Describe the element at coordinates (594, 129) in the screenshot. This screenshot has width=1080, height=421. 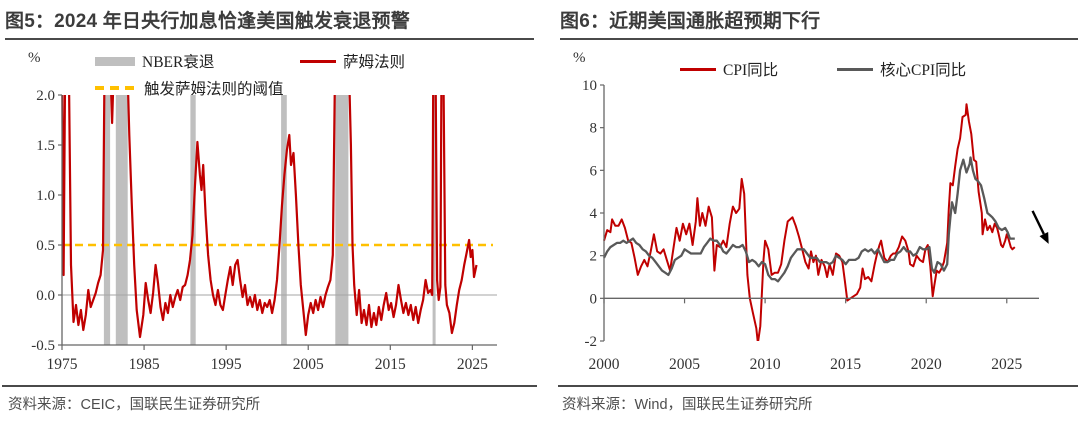
I see `y-tick-label: 8` at that location.